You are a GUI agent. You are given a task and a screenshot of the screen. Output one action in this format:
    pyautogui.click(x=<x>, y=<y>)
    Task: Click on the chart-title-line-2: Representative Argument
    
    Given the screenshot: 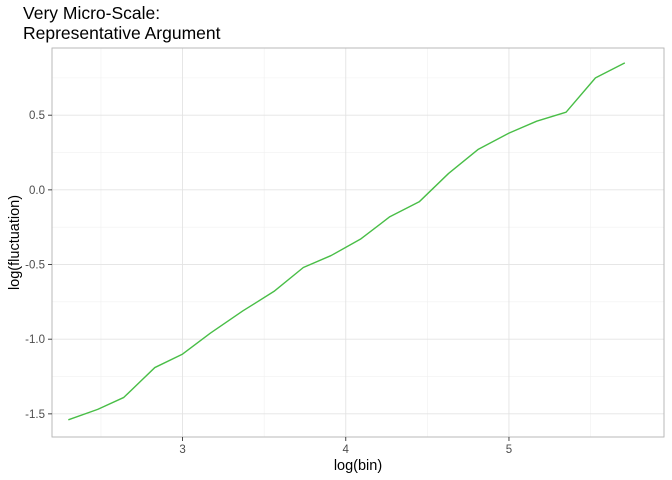 What is the action you would take?
    pyautogui.click(x=122, y=33)
    